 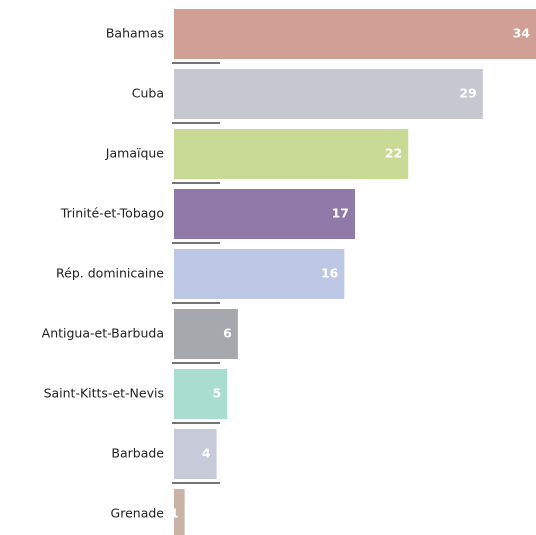 What do you see at coordinates (112, 213) in the screenshot?
I see `category-label: Trinité-et-Tobago` at bounding box center [112, 213].